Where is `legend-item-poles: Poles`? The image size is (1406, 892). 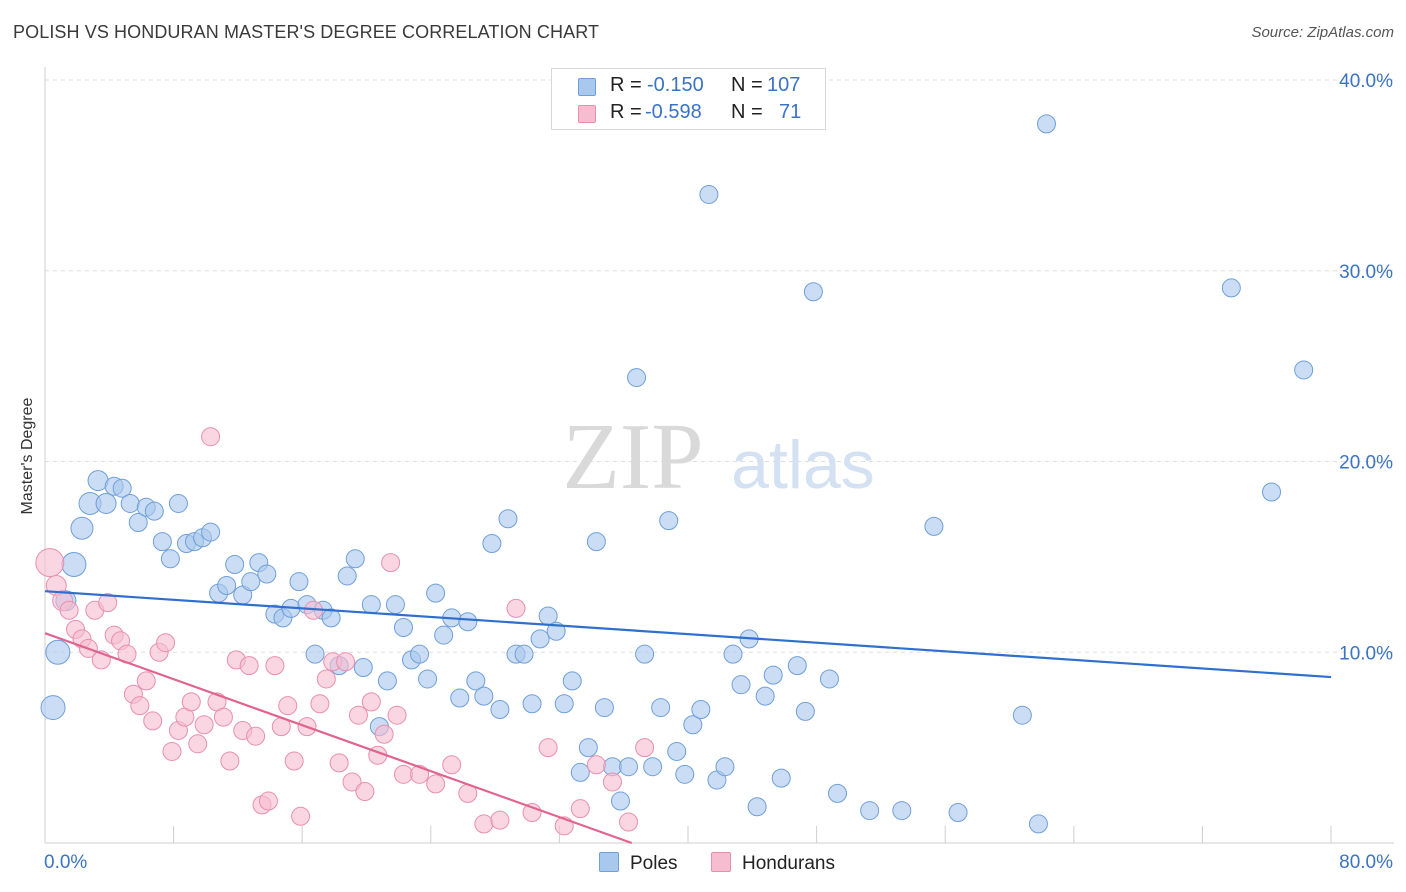 legend-item-poles: Poles is located at coordinates (638, 863).